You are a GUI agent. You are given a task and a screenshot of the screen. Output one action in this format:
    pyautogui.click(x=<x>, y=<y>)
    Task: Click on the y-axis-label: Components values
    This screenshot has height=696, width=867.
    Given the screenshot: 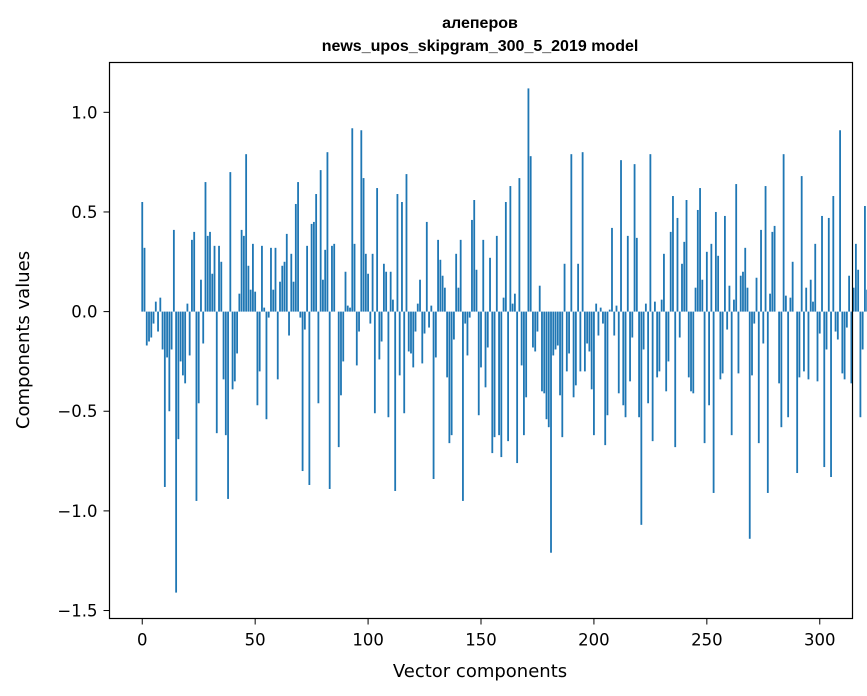 What is the action you would take?
    pyautogui.click(x=23, y=340)
    